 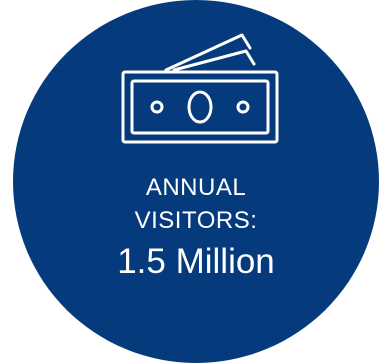 I want to click on stat-value: 1.5 Million, so click(x=196, y=261).